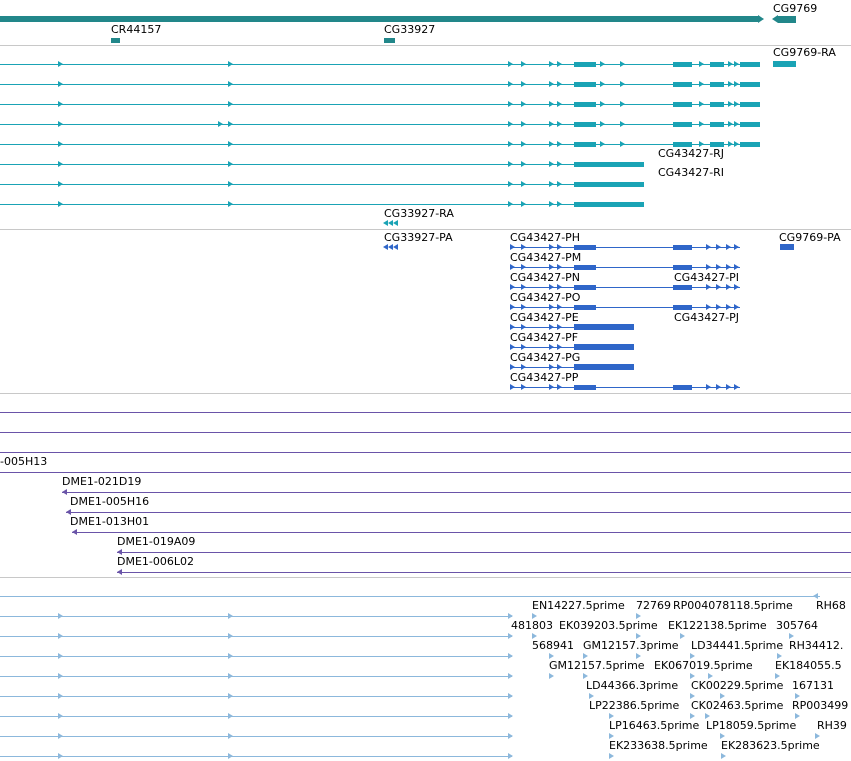 Image resolution: width=851 pixels, height=761 pixels. I want to click on gene-label-cg33927: CG33927, so click(410, 29).